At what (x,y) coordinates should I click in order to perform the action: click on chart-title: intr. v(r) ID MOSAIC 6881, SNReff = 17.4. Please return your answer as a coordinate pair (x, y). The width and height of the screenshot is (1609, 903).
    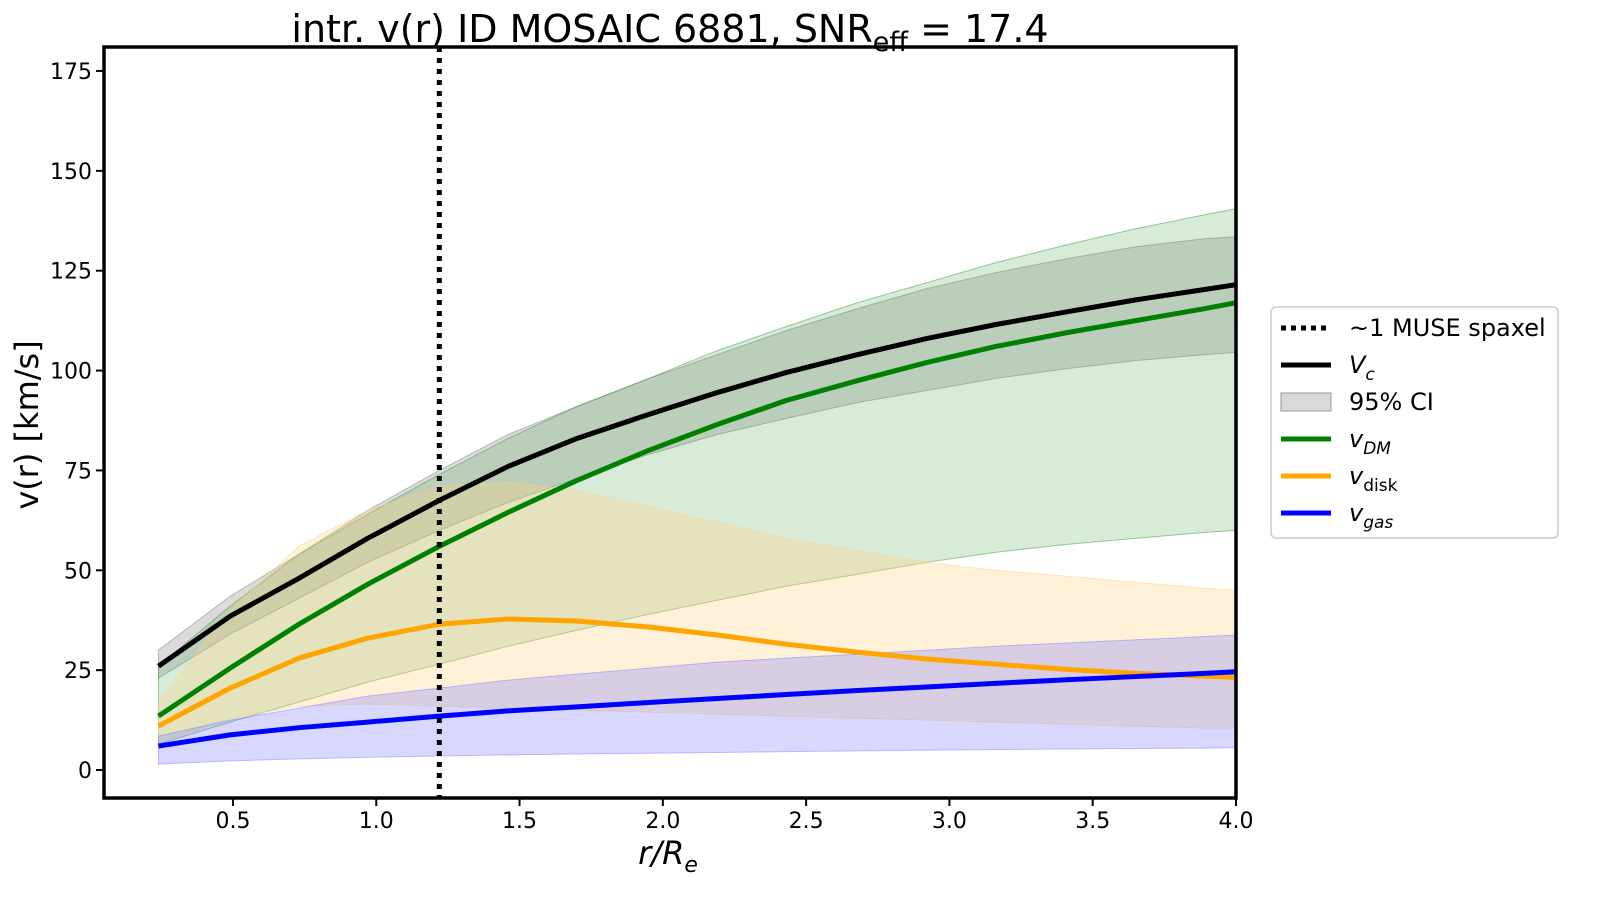
    Looking at the image, I should click on (669, 32).